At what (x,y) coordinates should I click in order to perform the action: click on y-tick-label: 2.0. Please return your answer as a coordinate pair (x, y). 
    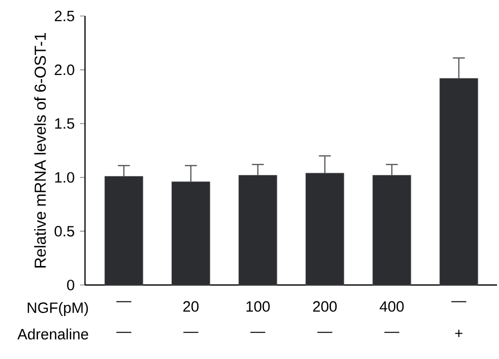
    Looking at the image, I should click on (64, 70).